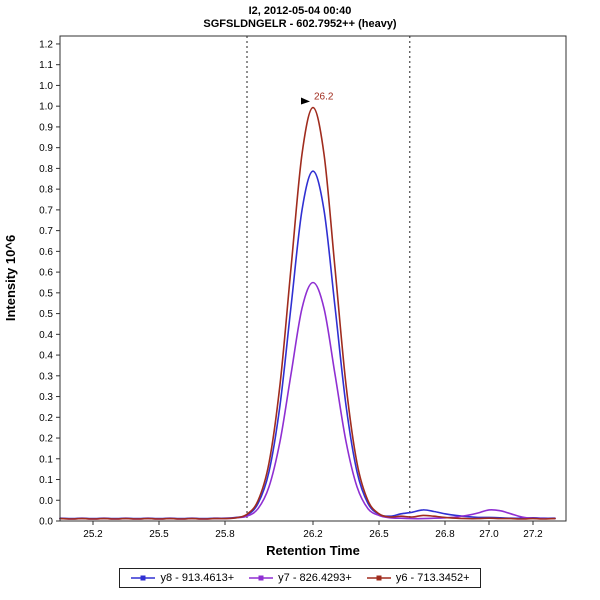 Image resolution: width=600 pixels, height=600 pixels. What do you see at coordinates (197, 578) in the screenshot?
I see `legend-label: y8 - 913.4613+` at bounding box center [197, 578].